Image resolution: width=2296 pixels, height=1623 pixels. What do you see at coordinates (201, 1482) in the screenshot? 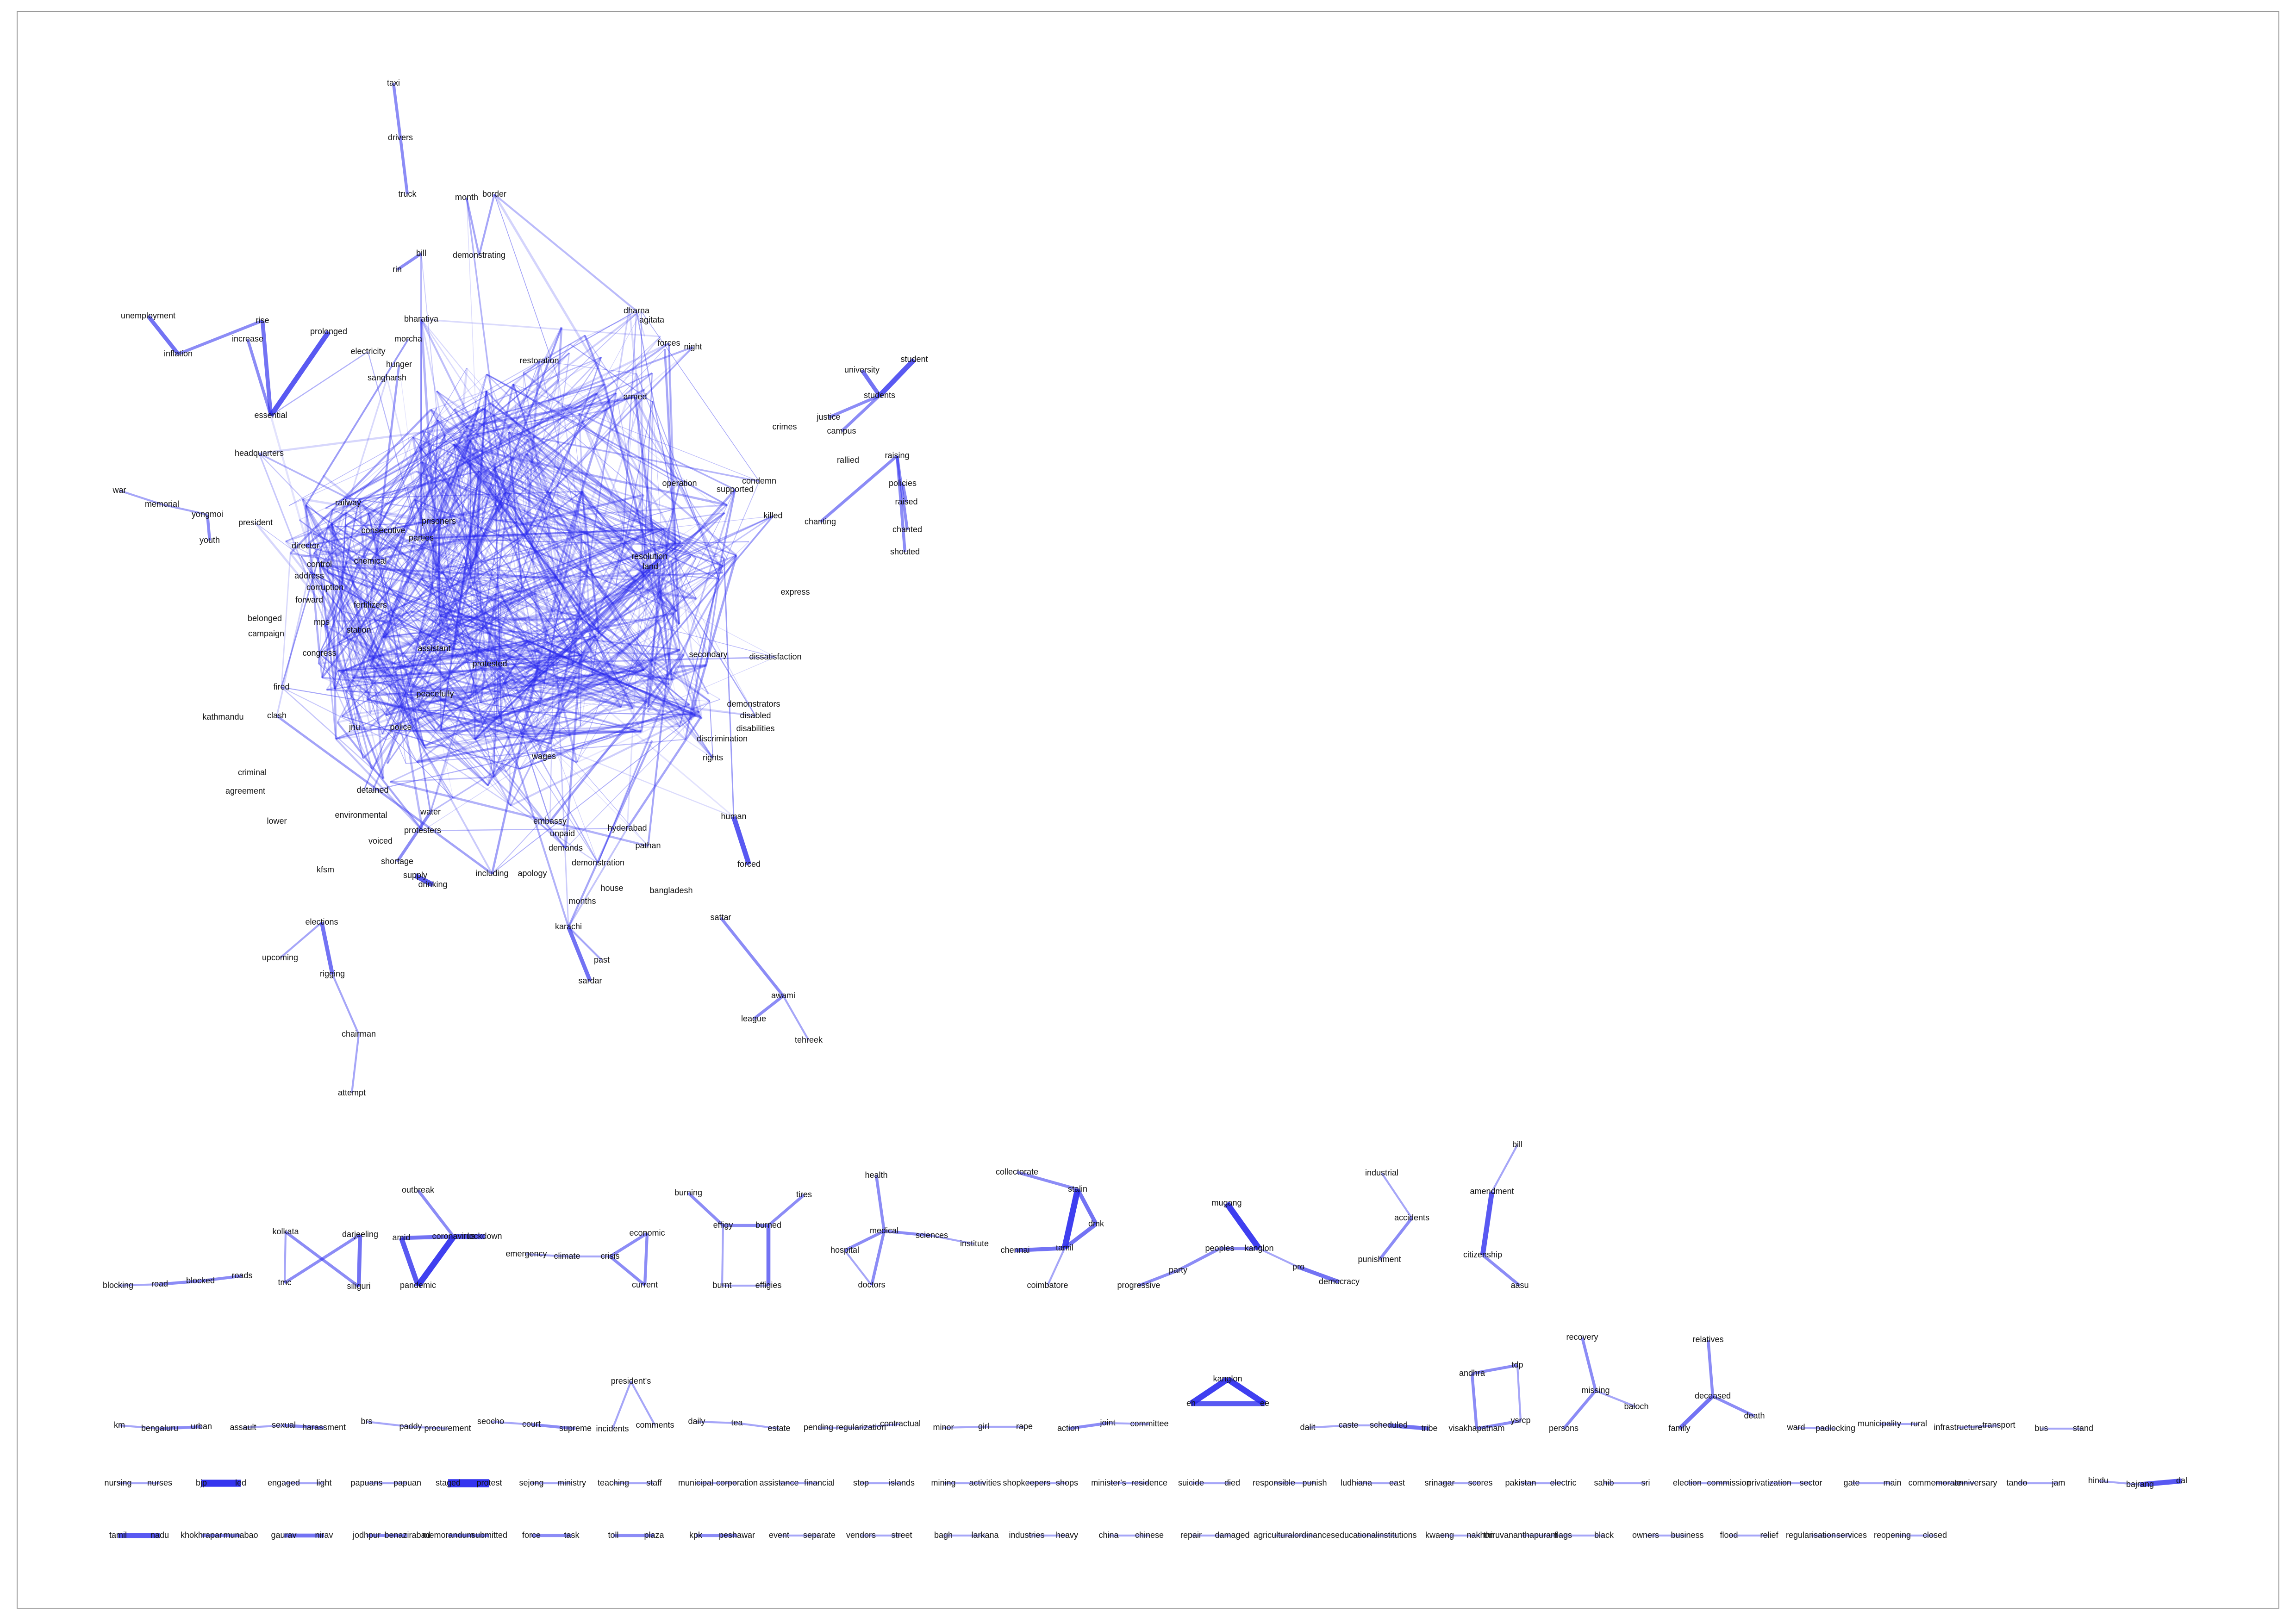
I see `node-bjp: bjp` at bounding box center [201, 1482].